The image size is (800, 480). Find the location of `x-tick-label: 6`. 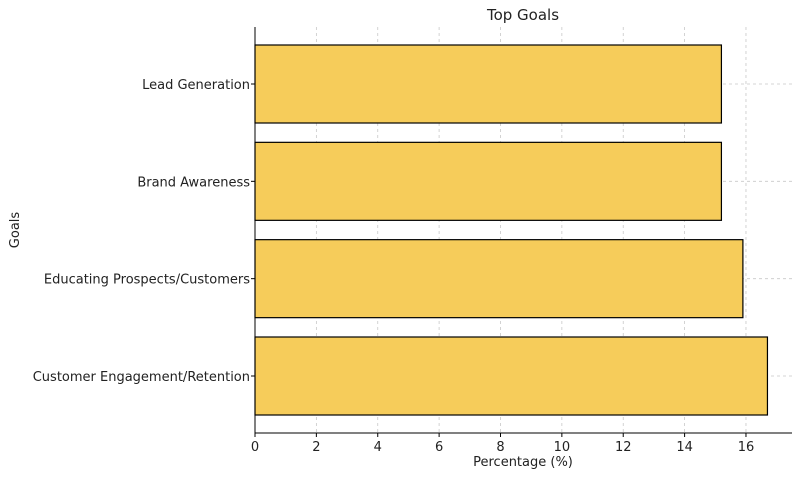

x-tick-label: 6 is located at coordinates (439, 447).